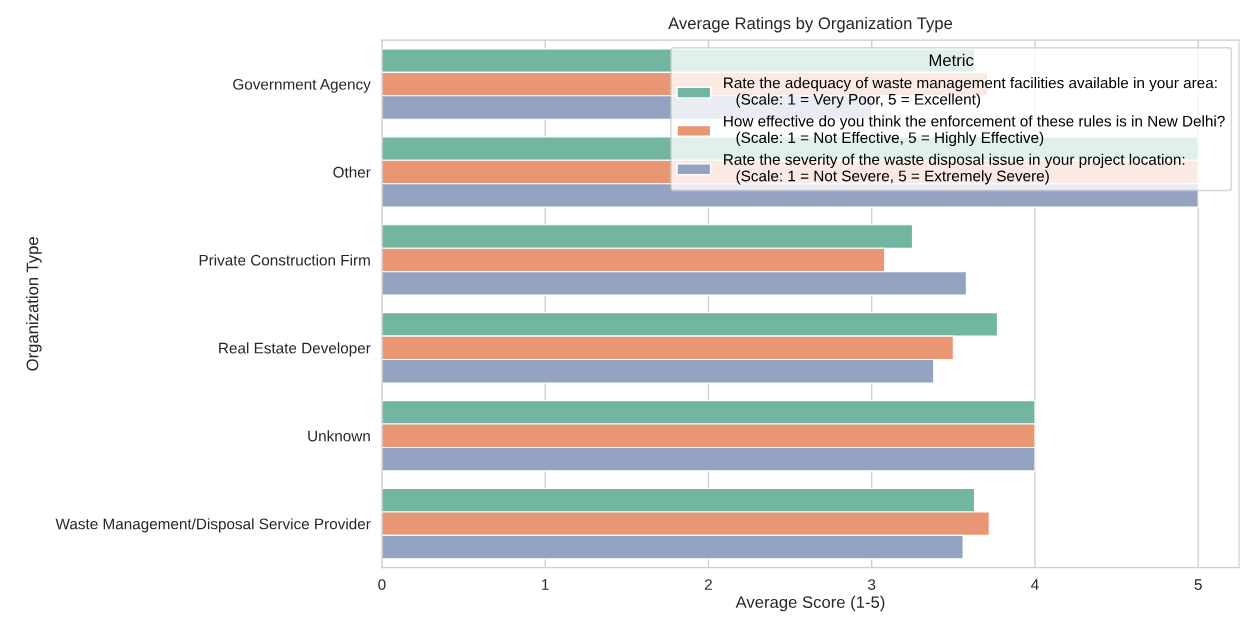 This screenshot has width=1244, height=617. I want to click on x-axis-title: Average Score (1-5), so click(810, 603).